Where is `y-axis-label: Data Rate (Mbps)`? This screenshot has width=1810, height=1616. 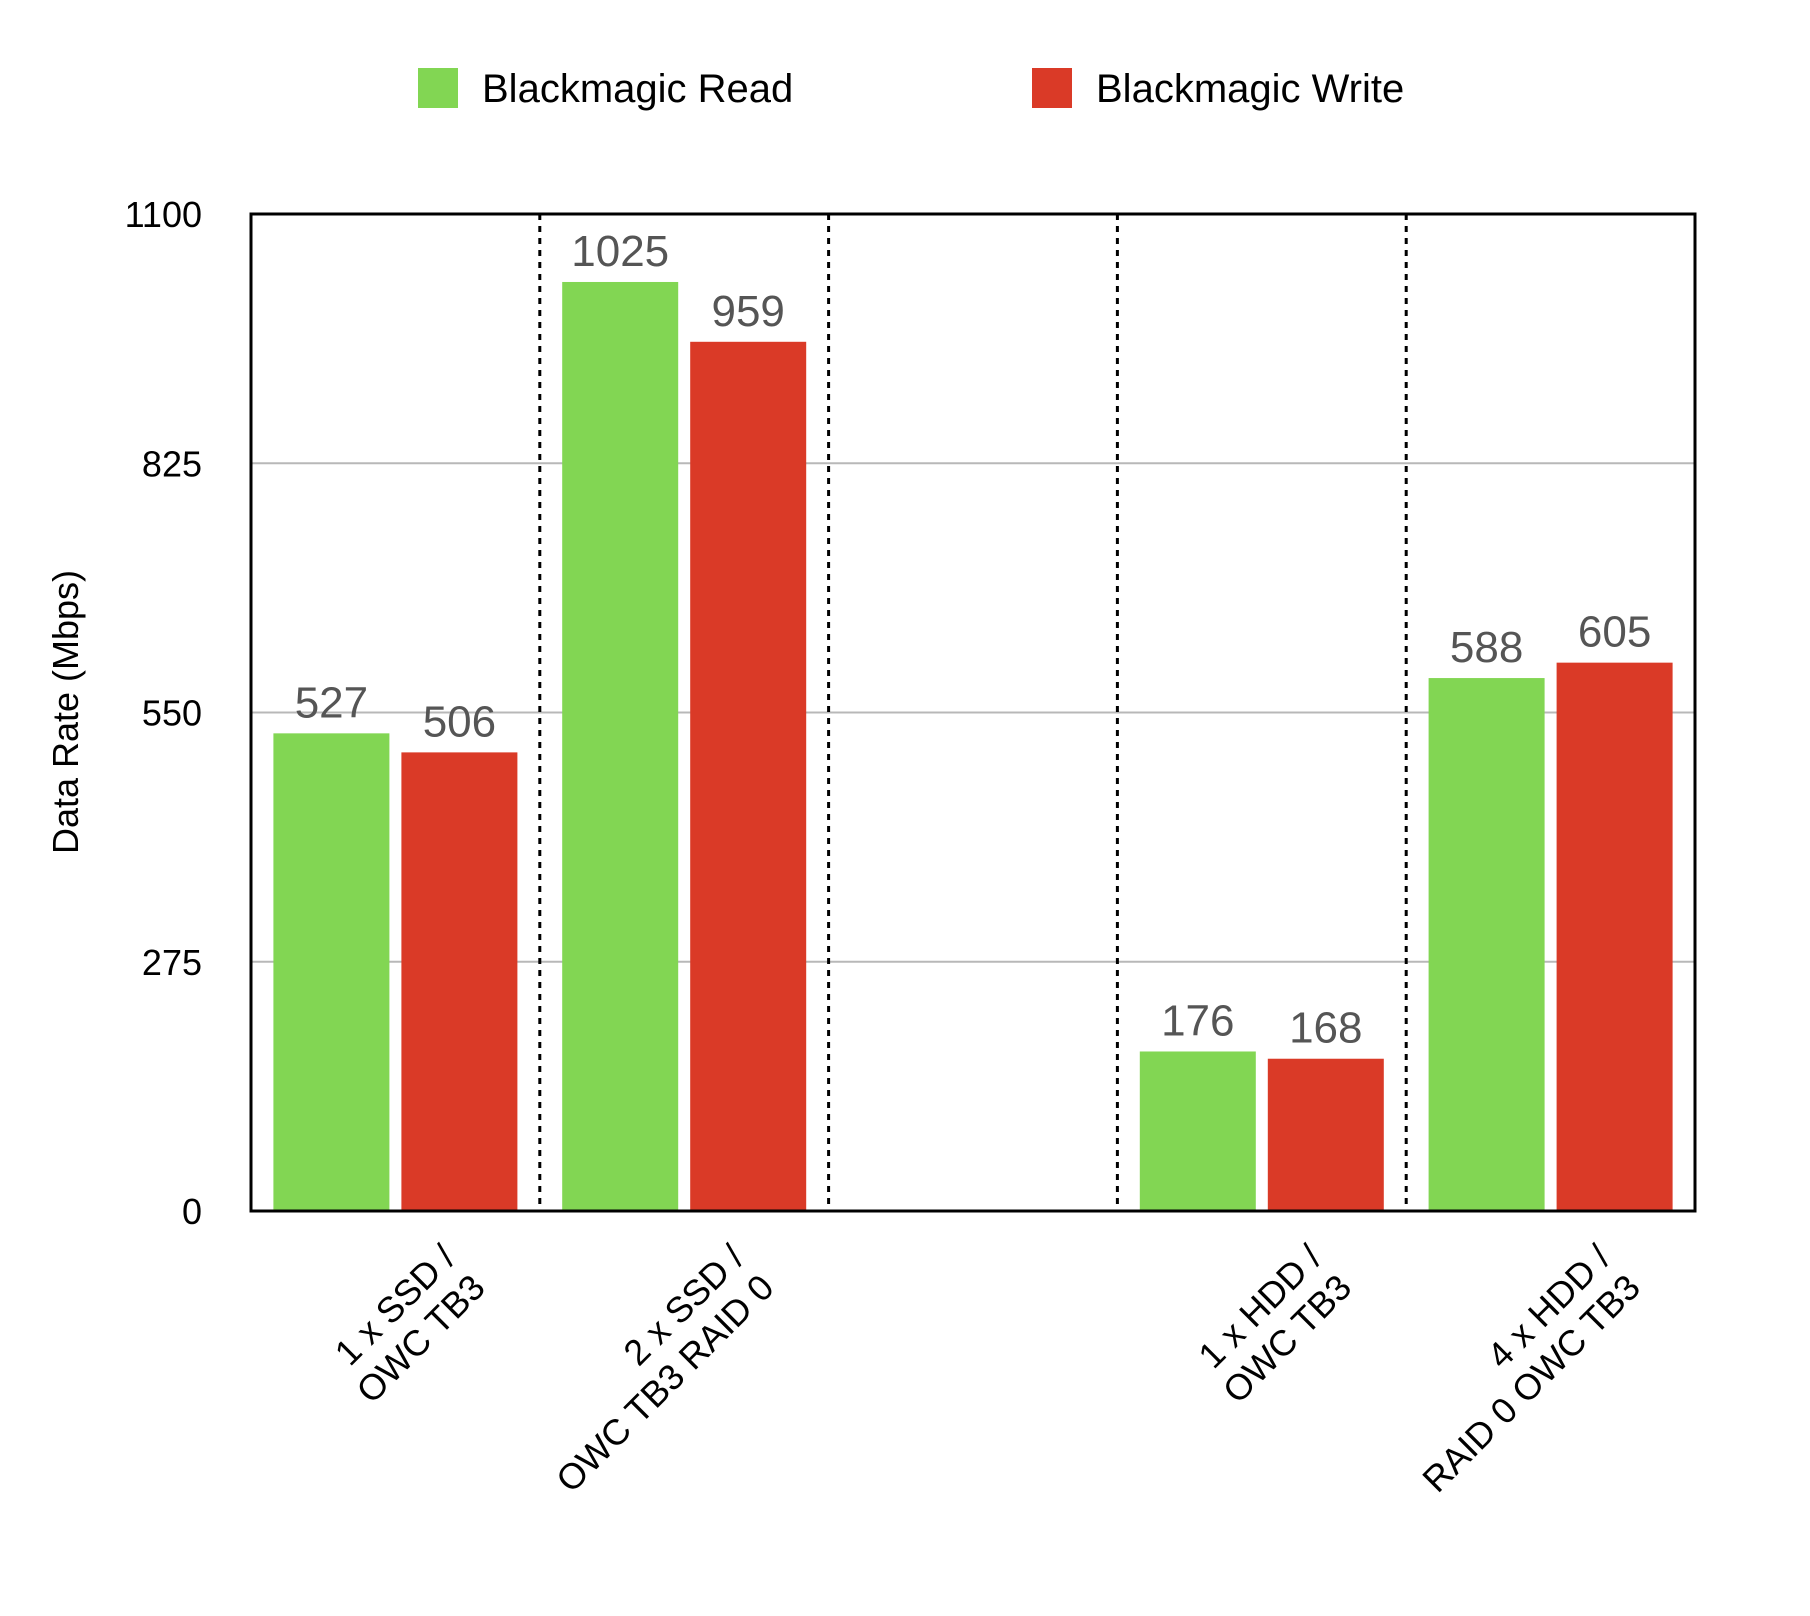 y-axis-label: Data Rate (Mbps) is located at coordinates (65, 712).